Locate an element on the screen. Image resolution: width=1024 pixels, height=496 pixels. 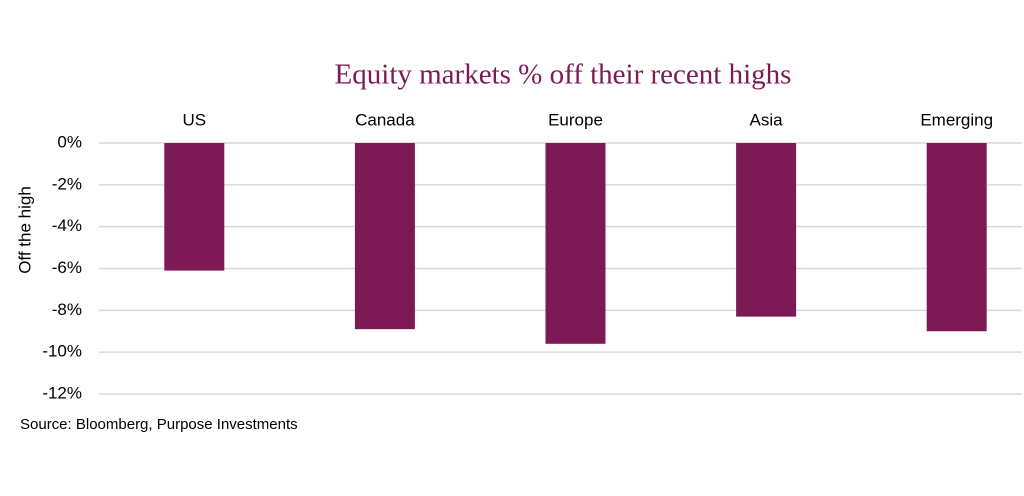
x-tick-label: Asia is located at coordinates (767, 119).